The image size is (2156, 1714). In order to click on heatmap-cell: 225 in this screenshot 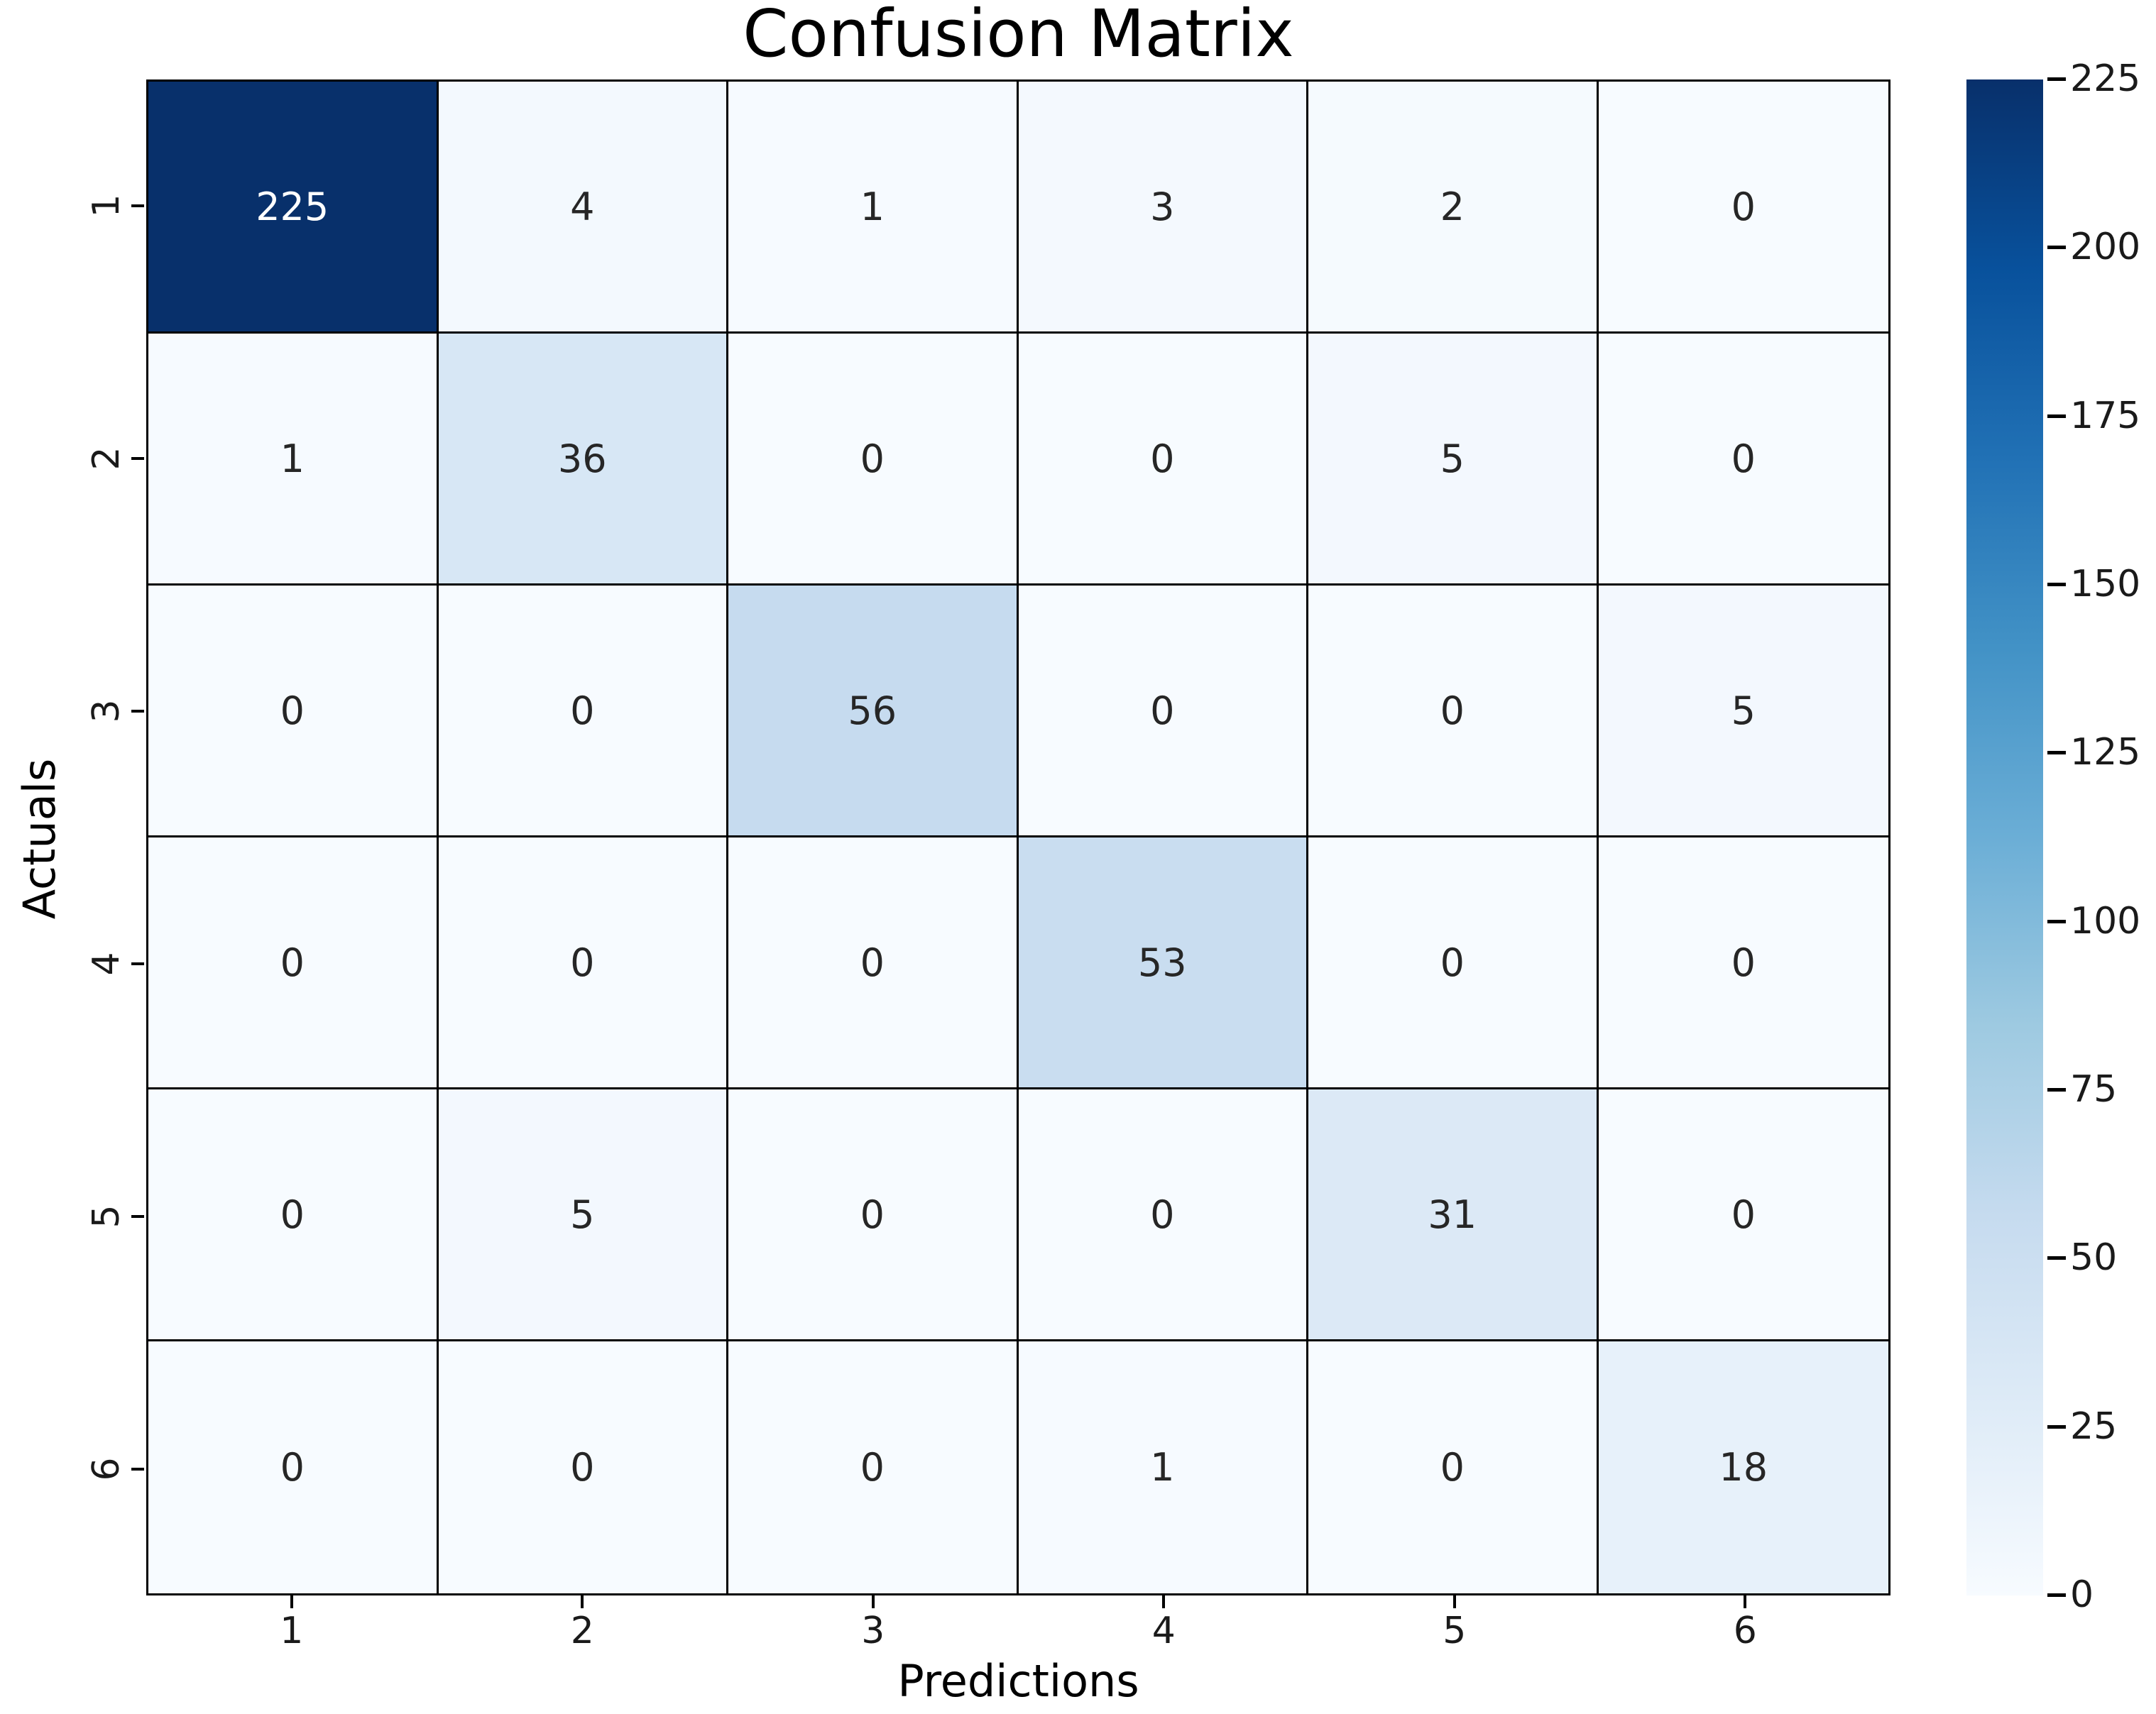, I will do `click(293, 208)`.